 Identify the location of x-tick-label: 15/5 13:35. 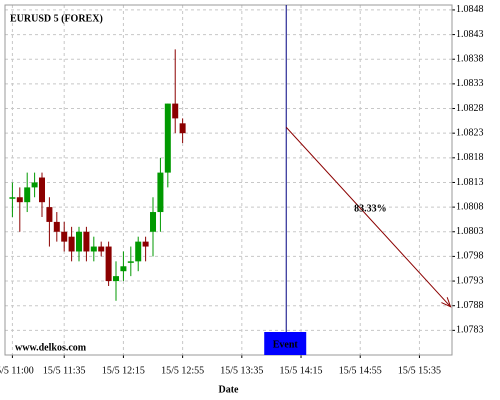
(241, 370).